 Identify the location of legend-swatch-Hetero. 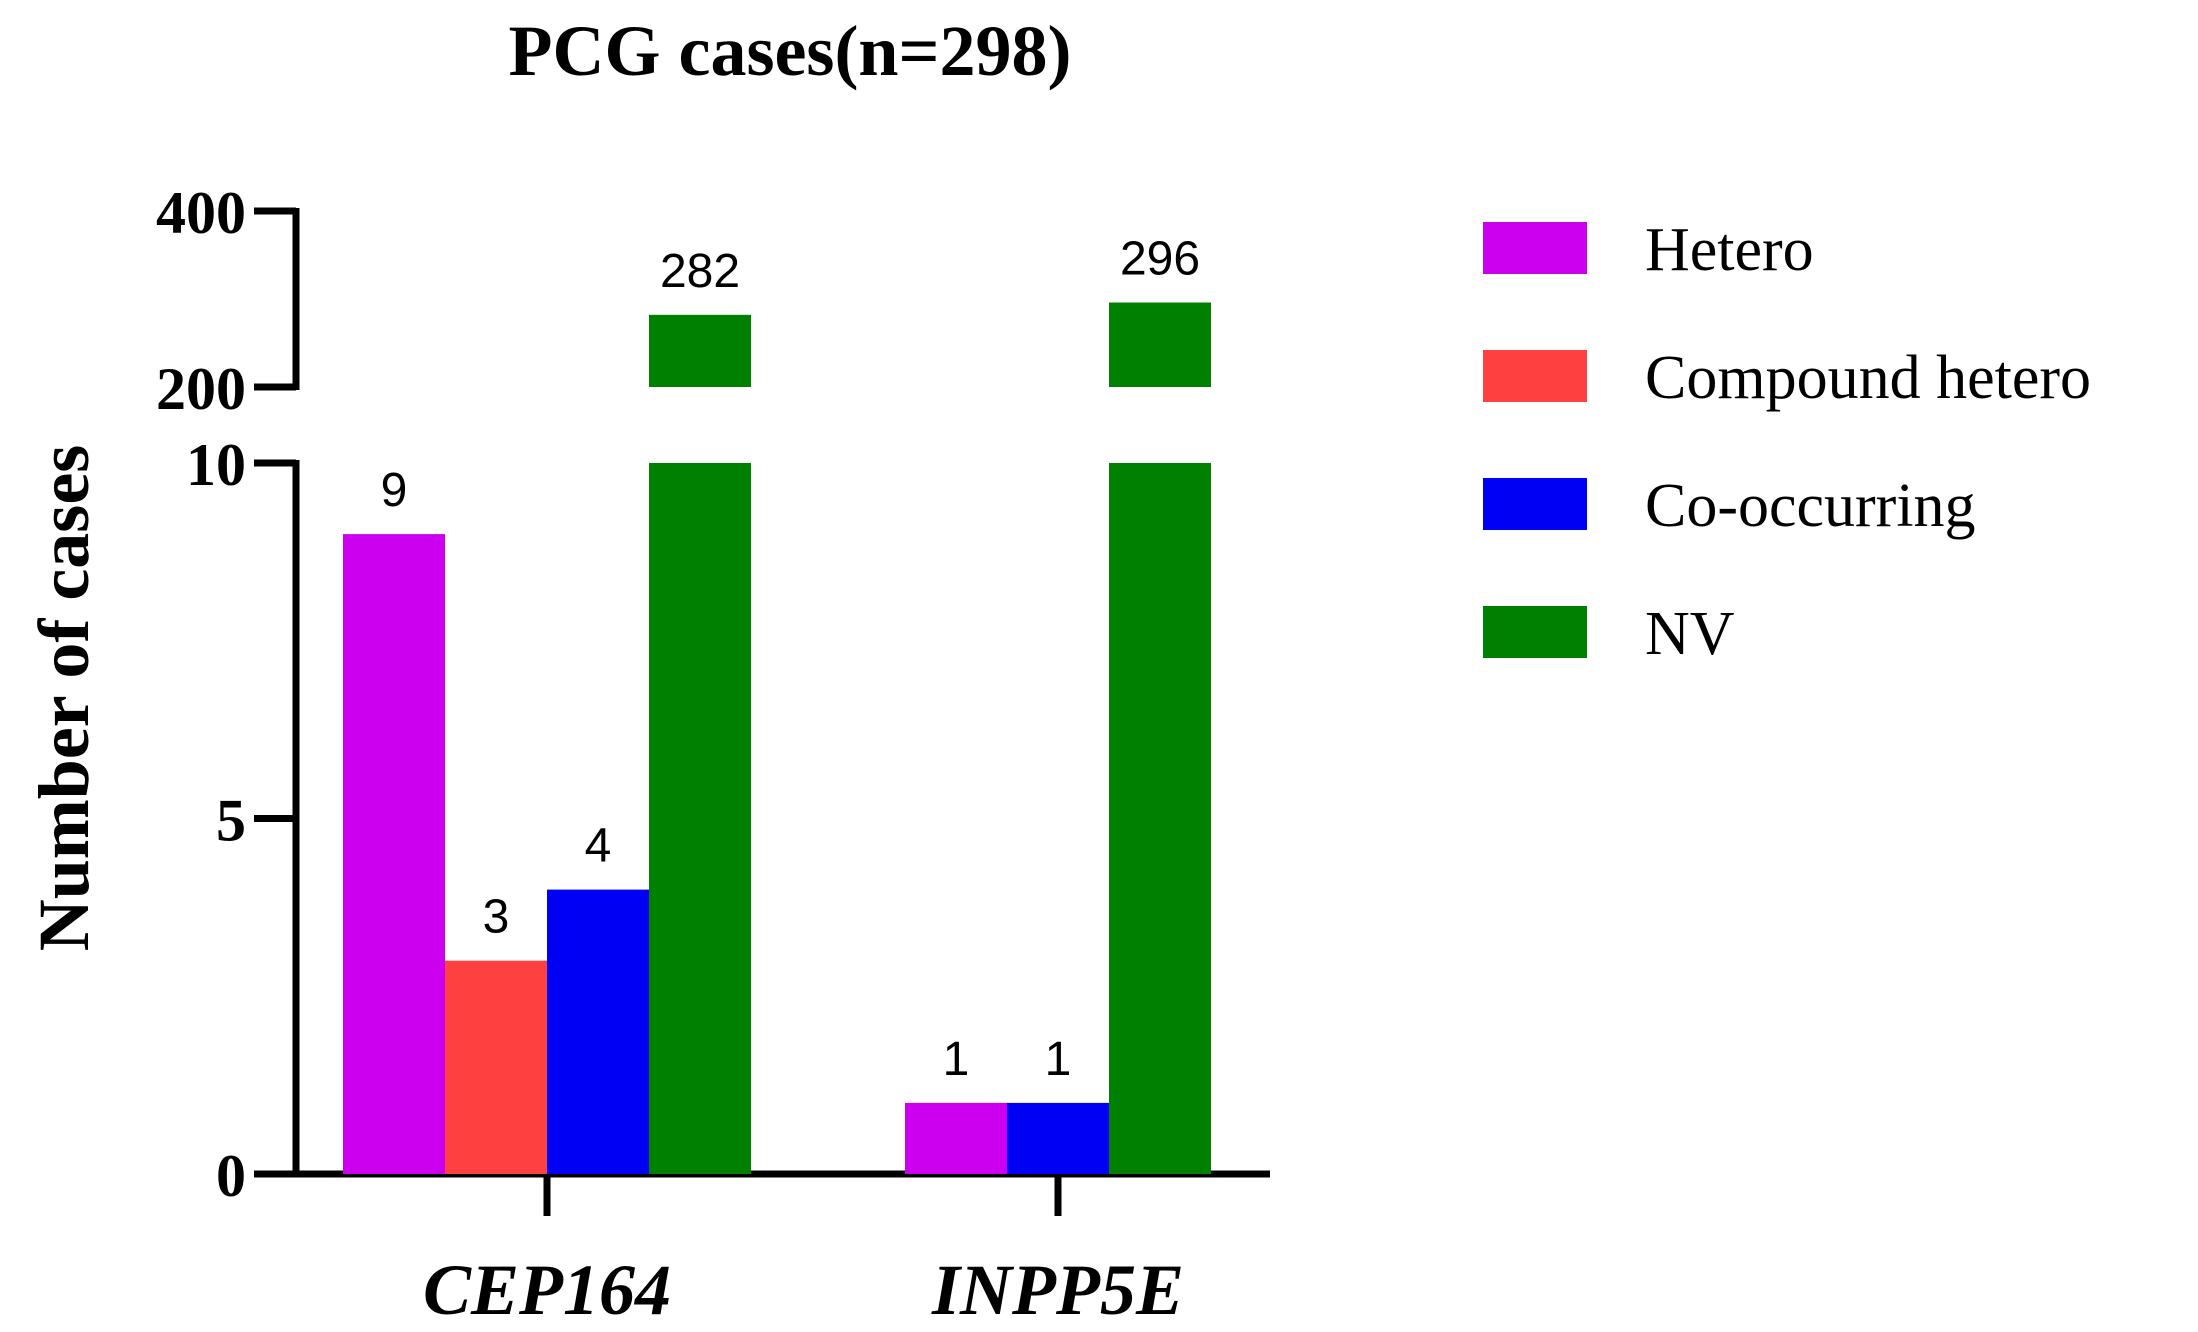
(1535, 248).